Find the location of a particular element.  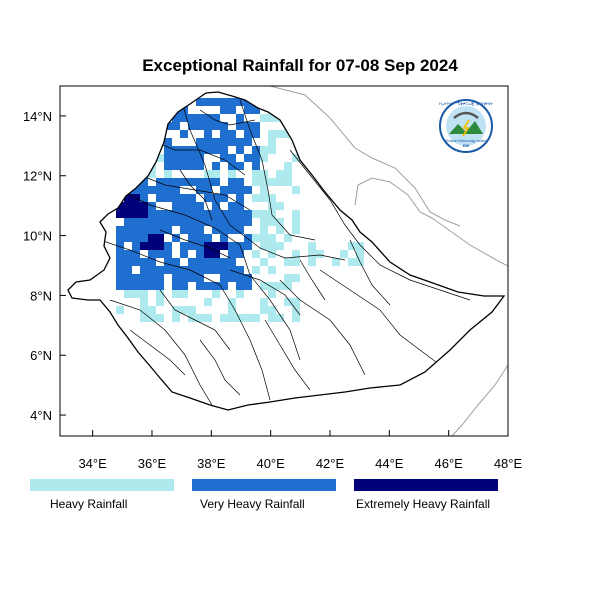

somaliland-border is located at coordinates (469, 242).